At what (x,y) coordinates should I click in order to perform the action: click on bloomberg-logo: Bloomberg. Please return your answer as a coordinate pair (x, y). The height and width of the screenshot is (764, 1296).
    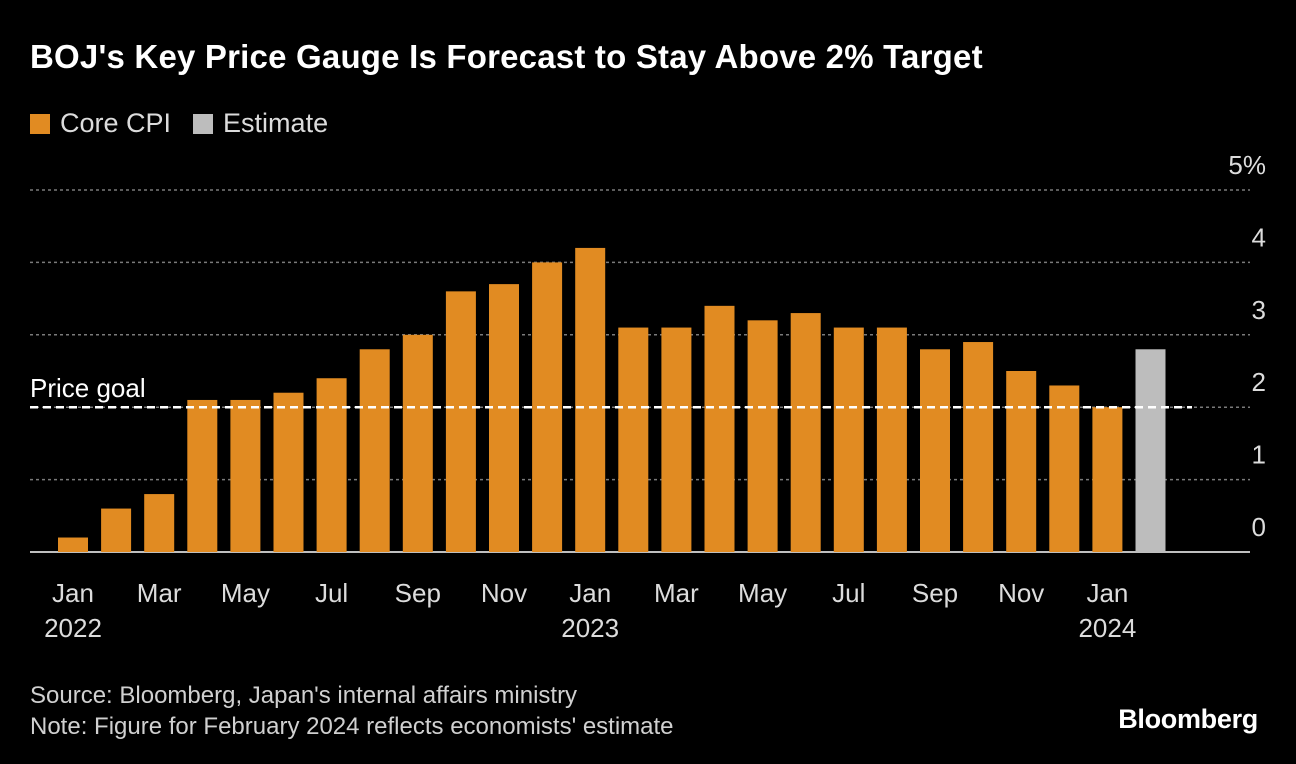
    Looking at the image, I should click on (1188, 719).